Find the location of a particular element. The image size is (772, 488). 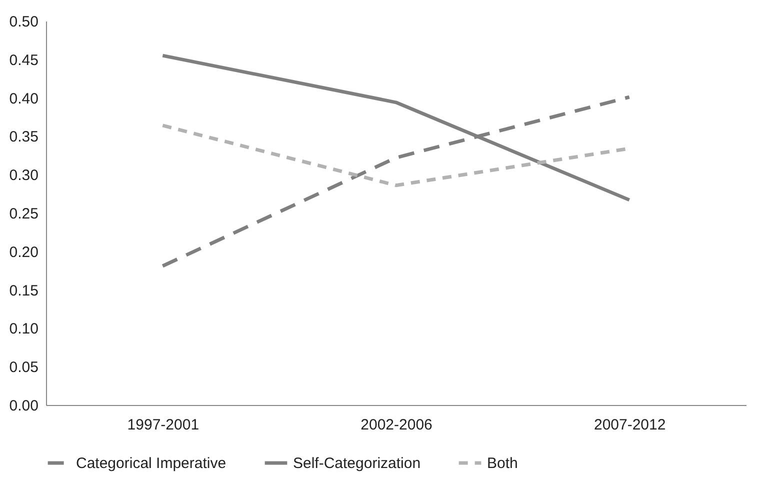

legend-label: Self-Categorization is located at coordinates (357, 463).